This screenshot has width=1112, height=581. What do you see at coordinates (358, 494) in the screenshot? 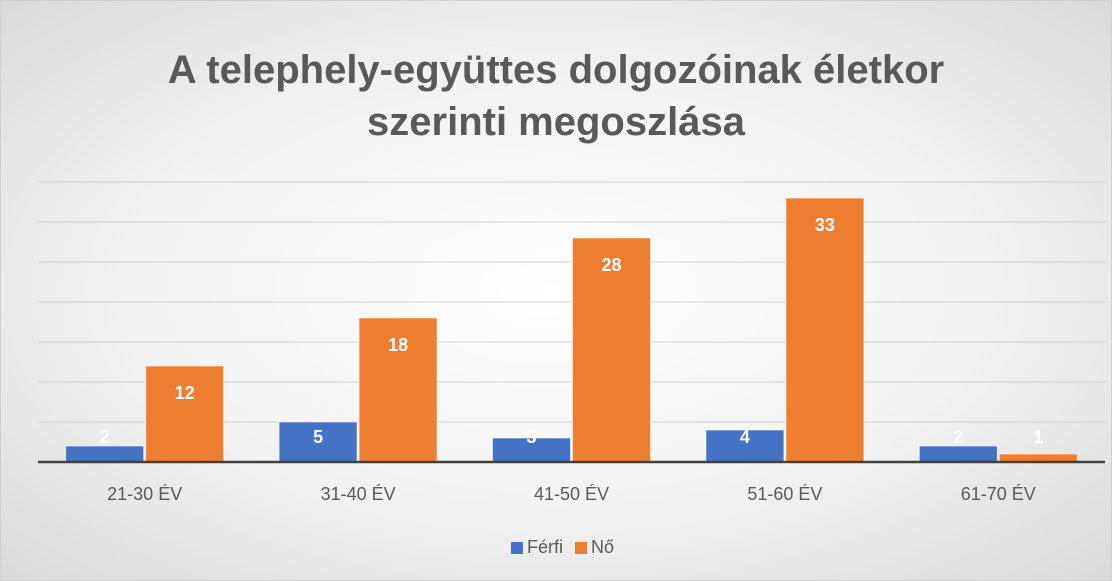
I see `x-tick-label: 31-40 ÉV` at bounding box center [358, 494].